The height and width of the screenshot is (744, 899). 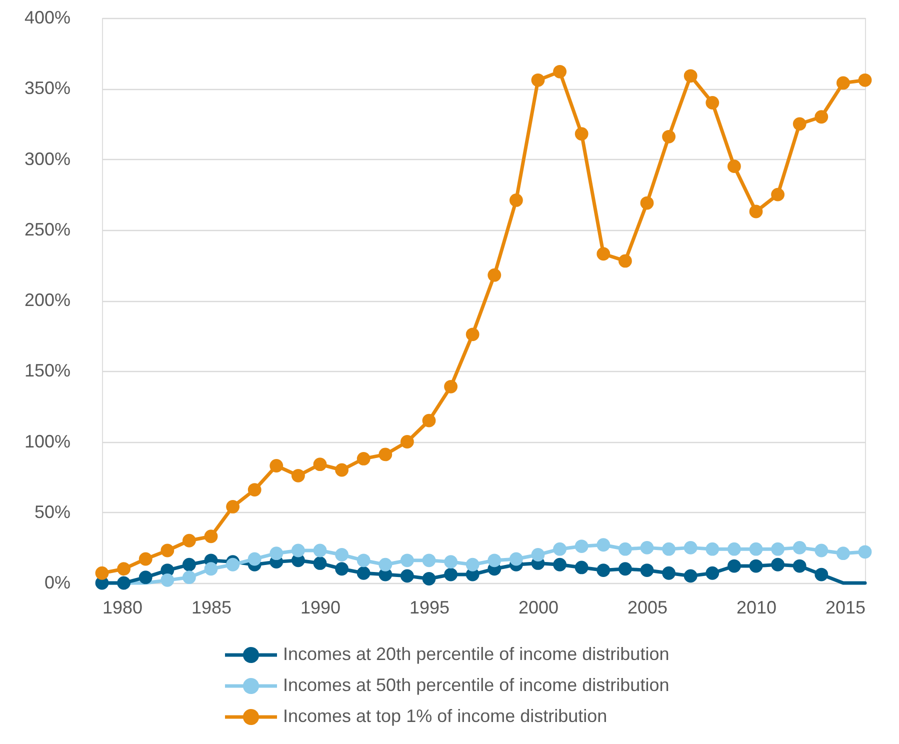 I want to click on x-tick-label: 2005, so click(x=647, y=608).